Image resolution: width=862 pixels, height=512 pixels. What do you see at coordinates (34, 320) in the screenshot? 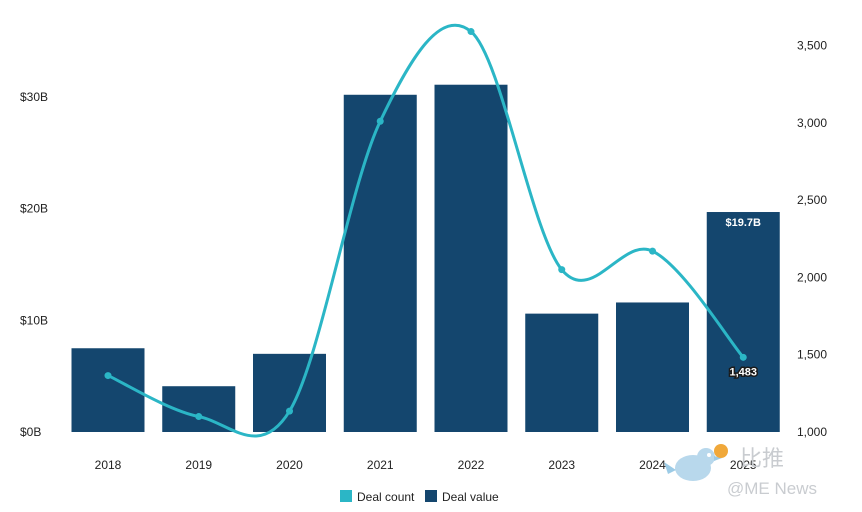
I see `left-tick-label: $10B` at bounding box center [34, 320].